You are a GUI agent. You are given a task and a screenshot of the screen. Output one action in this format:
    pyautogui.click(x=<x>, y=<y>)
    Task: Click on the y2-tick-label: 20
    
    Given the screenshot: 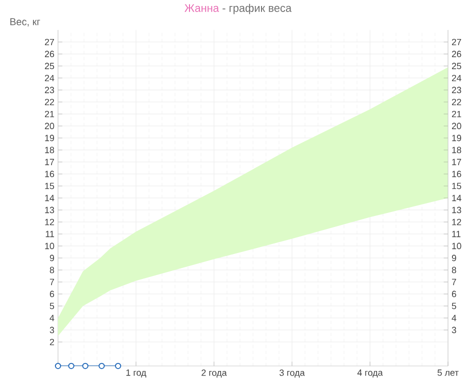 What is the action you would take?
    pyautogui.click(x=457, y=126)
    